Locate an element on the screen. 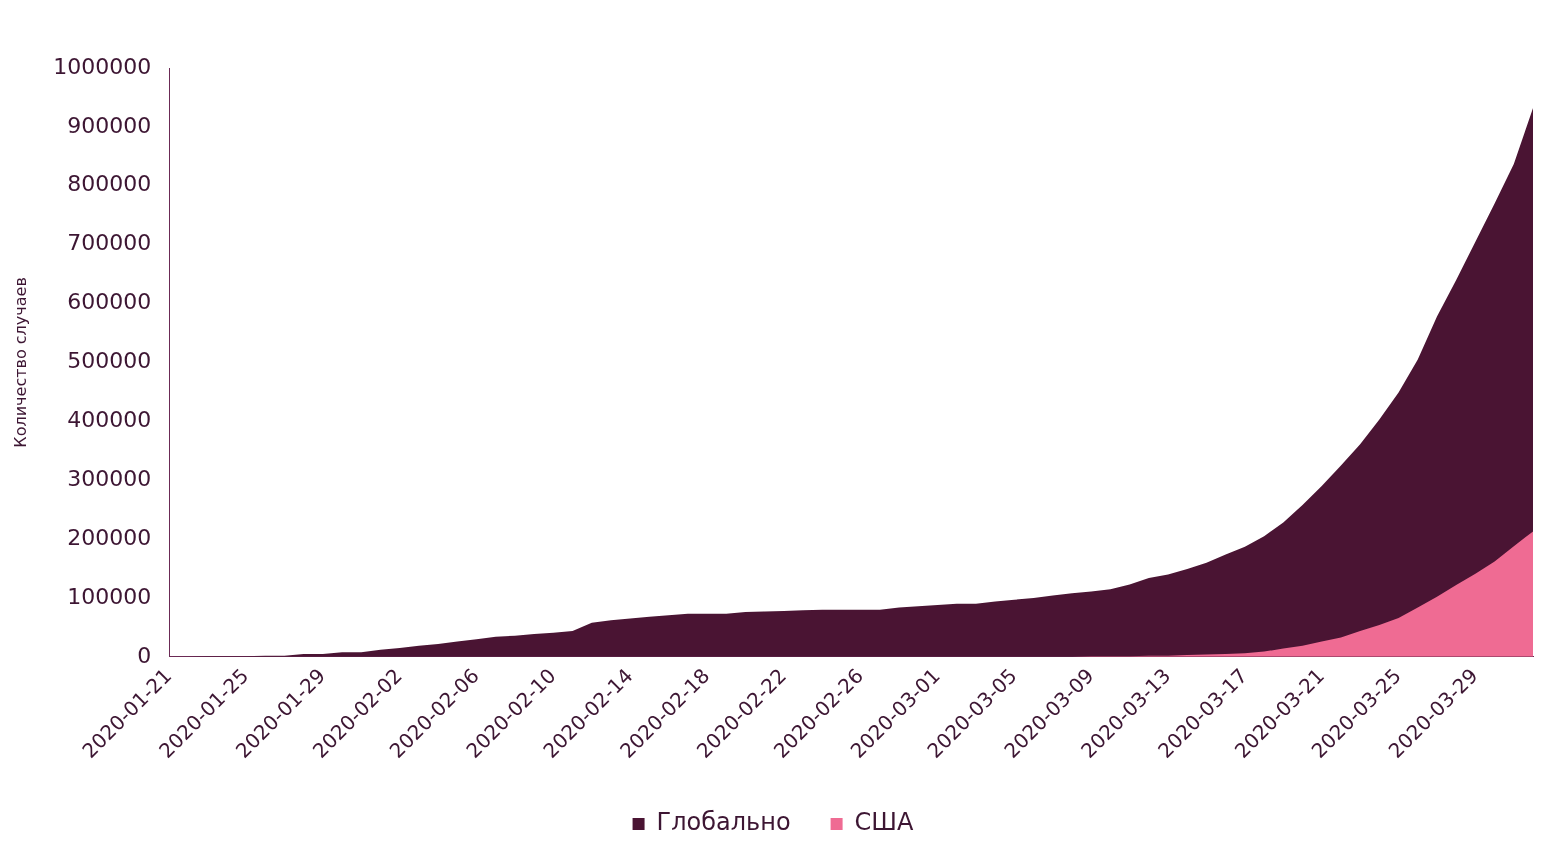  y-tick-label: 800000 is located at coordinates (109, 184).